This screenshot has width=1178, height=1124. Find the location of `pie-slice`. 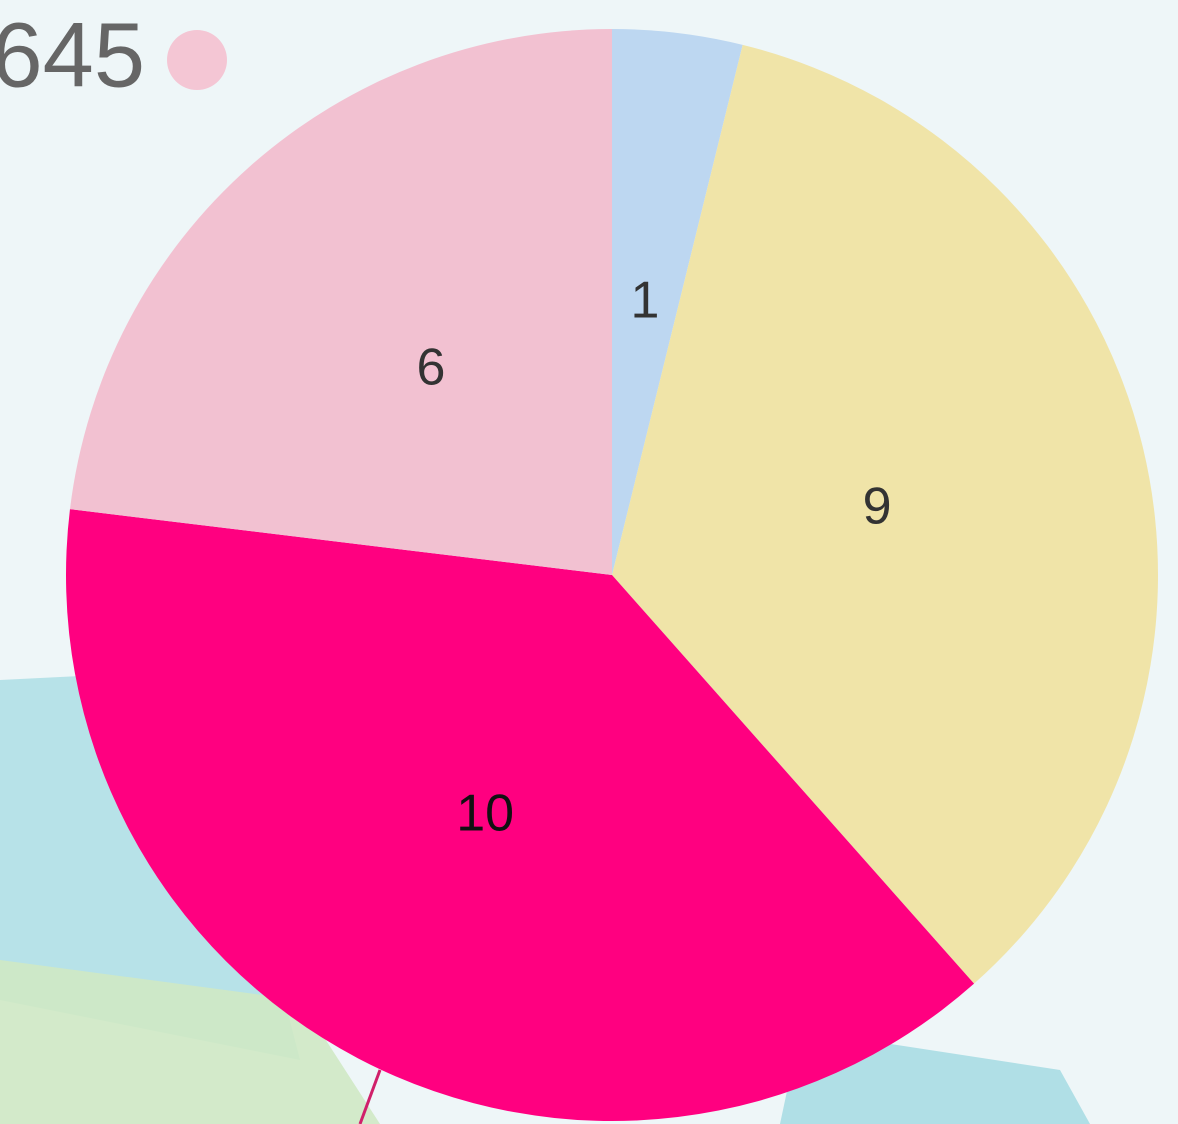

pie-slice is located at coordinates (677, 302).